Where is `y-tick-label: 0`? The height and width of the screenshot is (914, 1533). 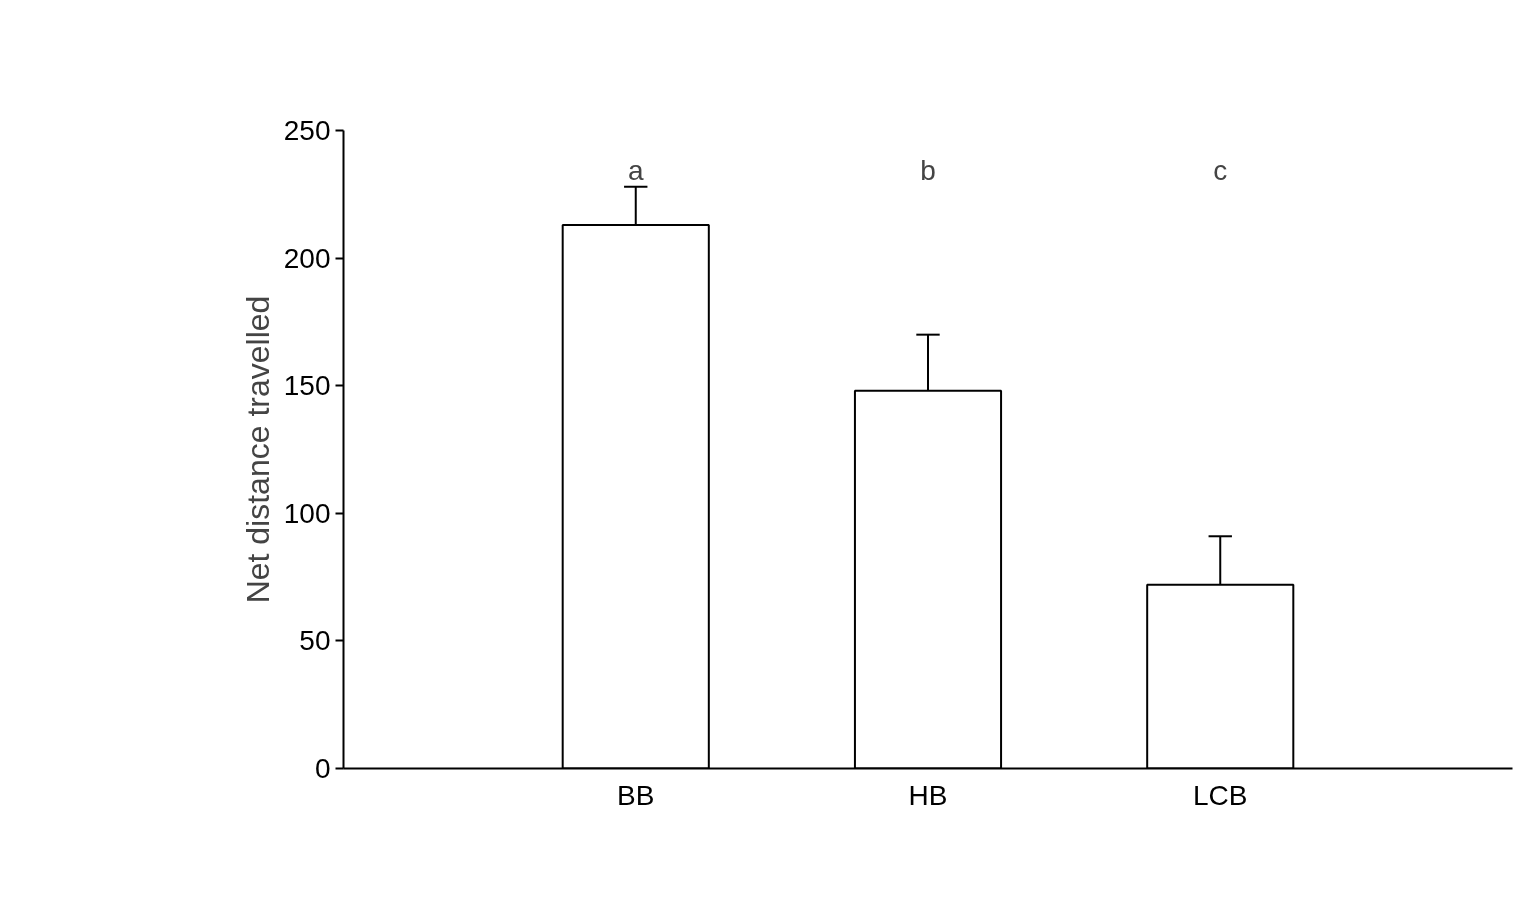
y-tick-label: 0 is located at coordinates (322, 768).